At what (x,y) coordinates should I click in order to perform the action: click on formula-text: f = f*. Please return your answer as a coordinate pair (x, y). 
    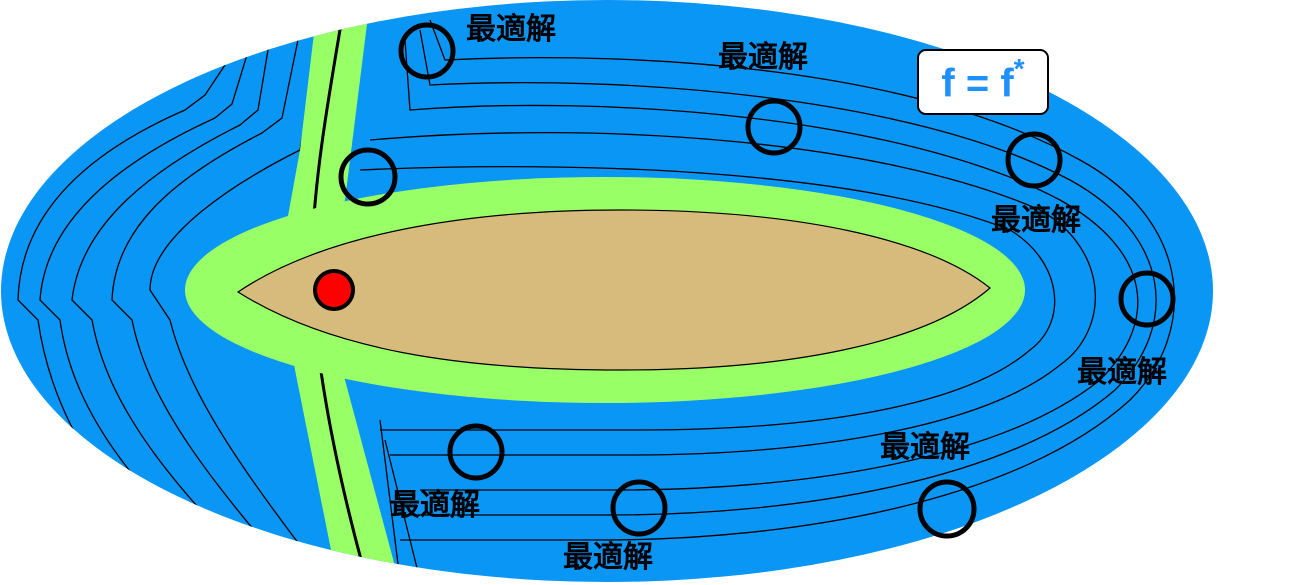
    Looking at the image, I should click on (983, 79).